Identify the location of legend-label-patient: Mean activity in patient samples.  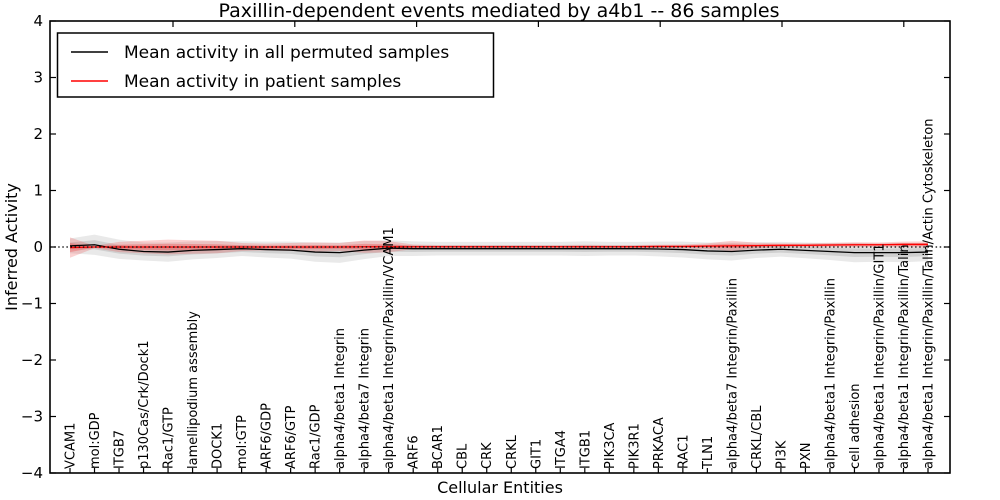
(262, 82).